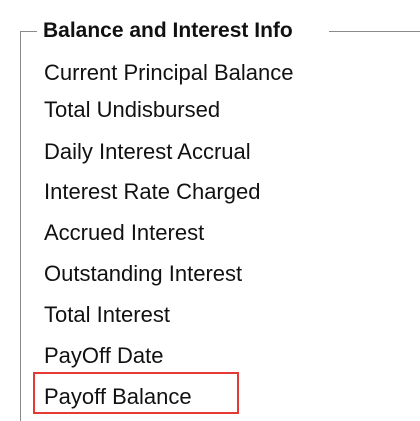 This screenshot has height=421, width=420. I want to click on payoff-balance-label: Payoff Balance, so click(118, 396).